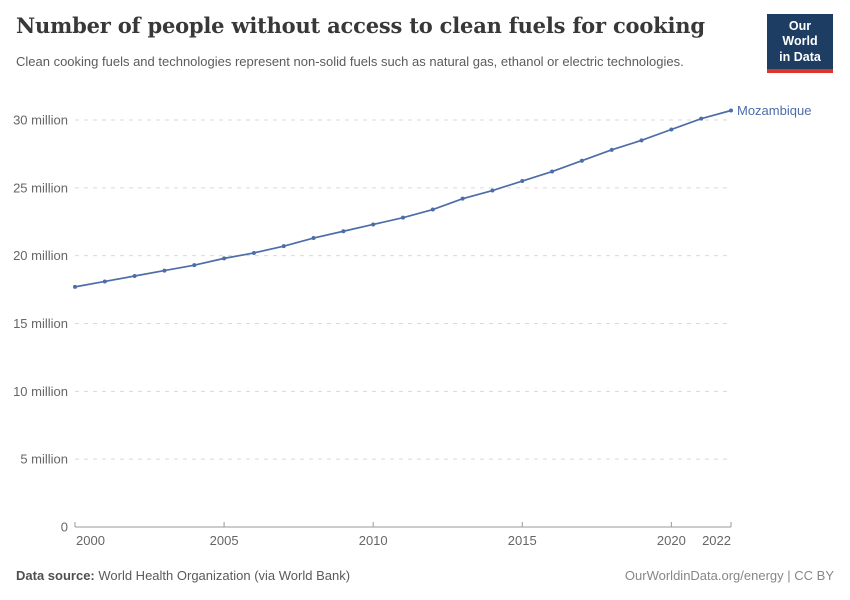  Describe the element at coordinates (373, 540) in the screenshot. I see `x-axis-tick-label: 2010` at that location.